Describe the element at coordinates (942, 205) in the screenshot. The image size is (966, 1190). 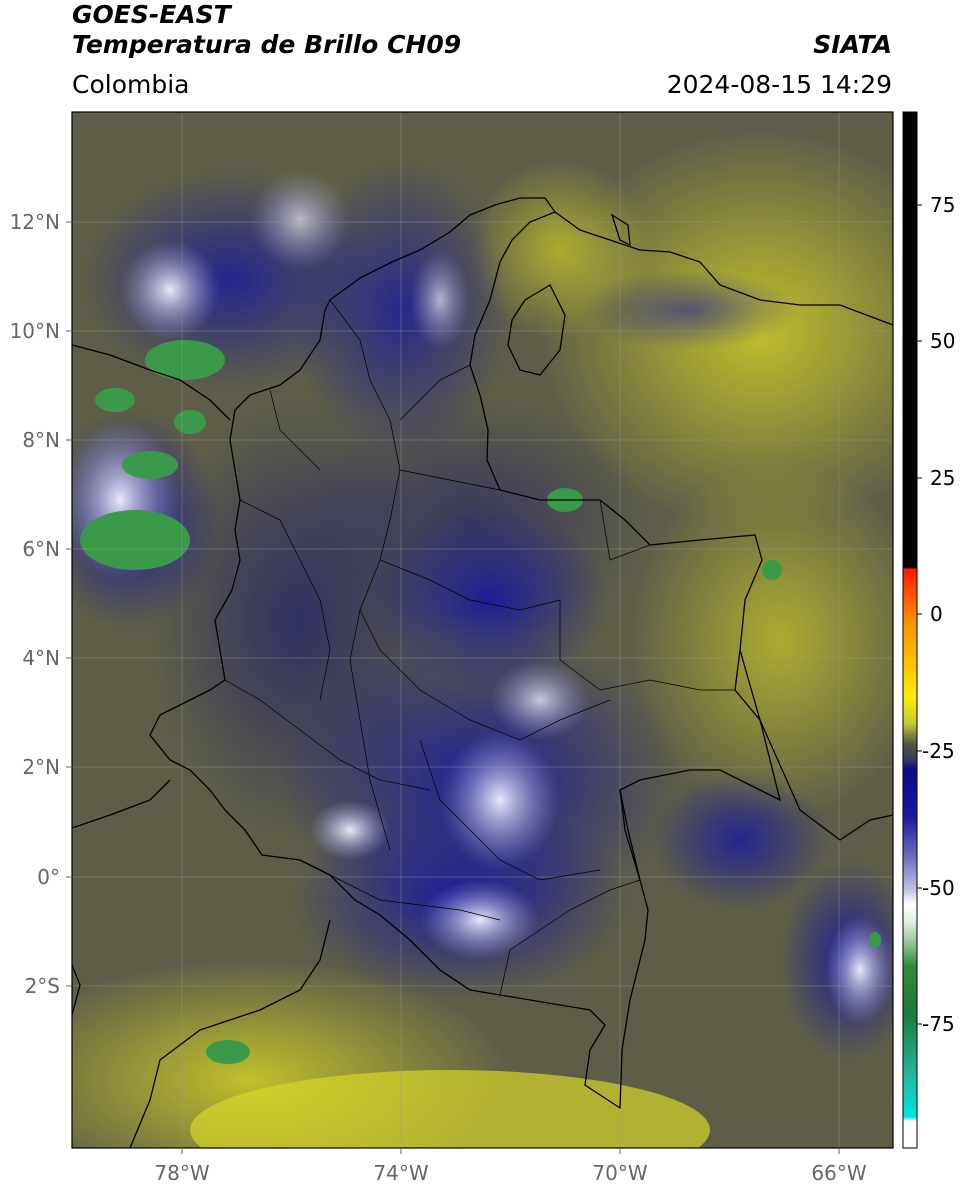
I see `colorbar-label: 75` at that location.